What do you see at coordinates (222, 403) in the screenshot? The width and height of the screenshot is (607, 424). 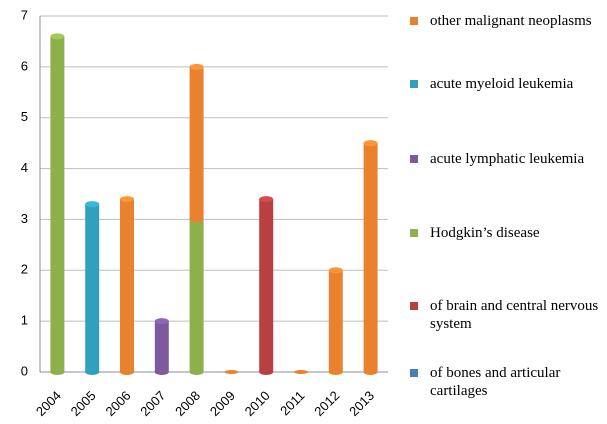 I see `x-tick-label: 2009` at bounding box center [222, 403].